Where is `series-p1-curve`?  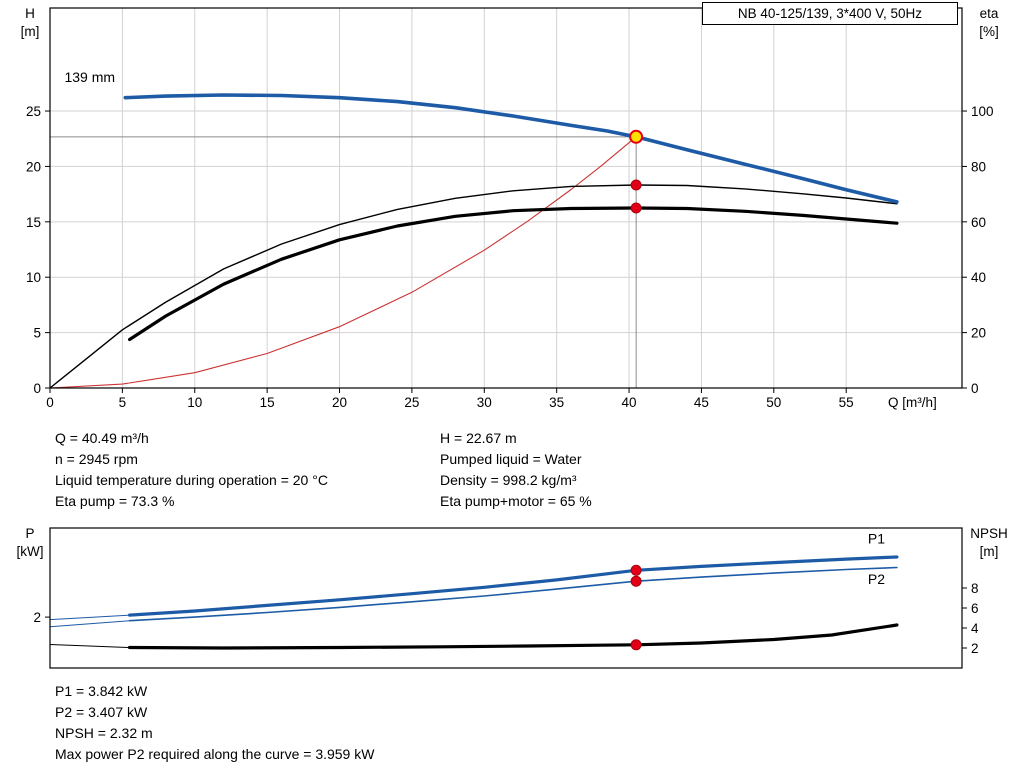
series-p1-curve is located at coordinates (513, 586).